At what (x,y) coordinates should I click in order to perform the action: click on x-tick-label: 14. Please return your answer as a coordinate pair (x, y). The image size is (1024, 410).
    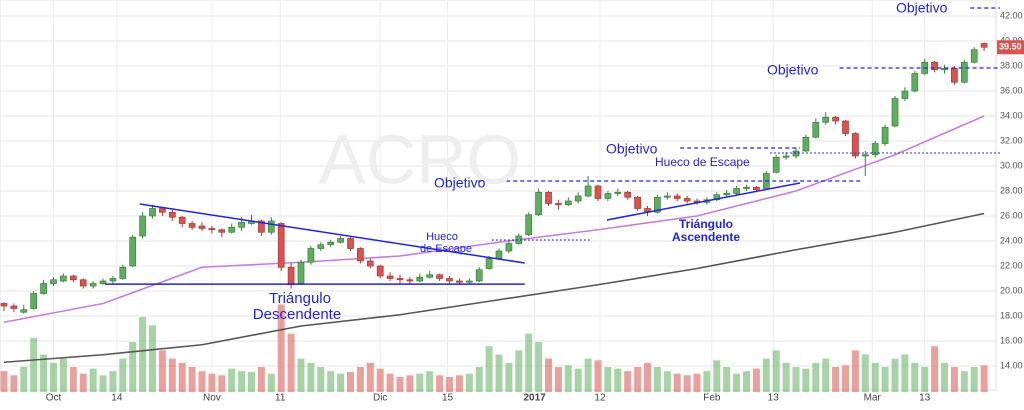
    Looking at the image, I should click on (117, 398).